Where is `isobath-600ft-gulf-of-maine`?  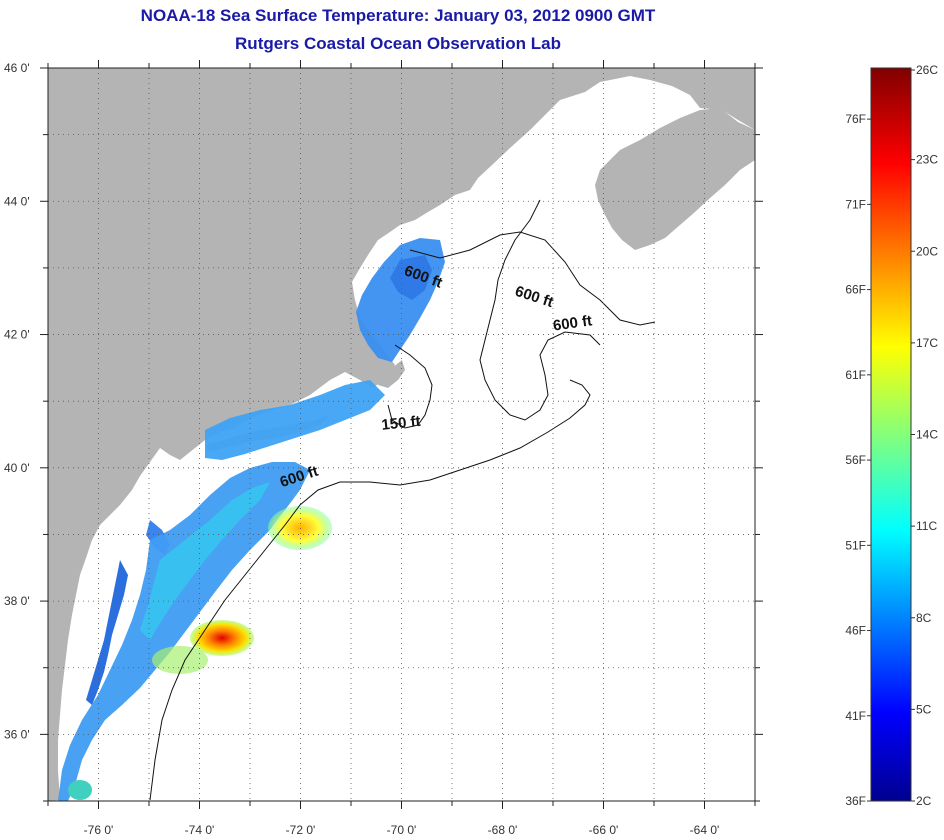 isobath-600ft-gulf-of-maine is located at coordinates (532, 310).